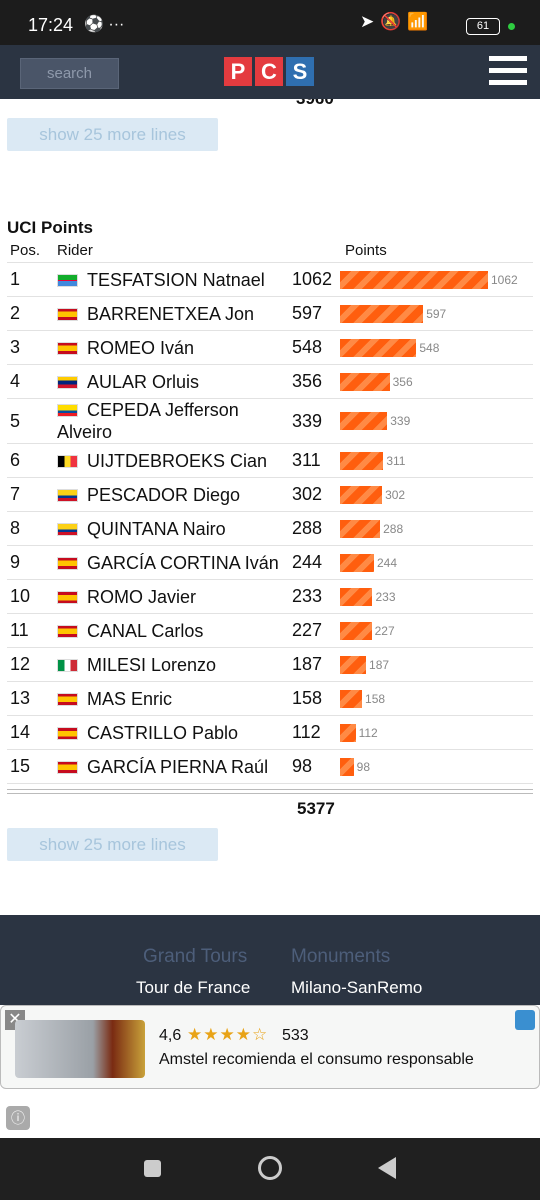 Image resolution: width=540 pixels, height=1200 pixels. What do you see at coordinates (511, 26) in the screenshot?
I see `dot` at bounding box center [511, 26].